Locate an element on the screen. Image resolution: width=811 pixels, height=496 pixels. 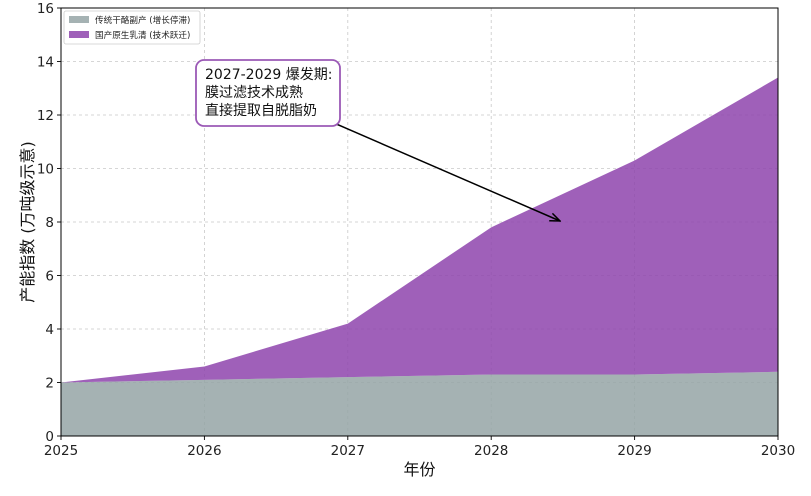
annotation-line-2: 膜过滤技术成熟 is located at coordinates (254, 93).